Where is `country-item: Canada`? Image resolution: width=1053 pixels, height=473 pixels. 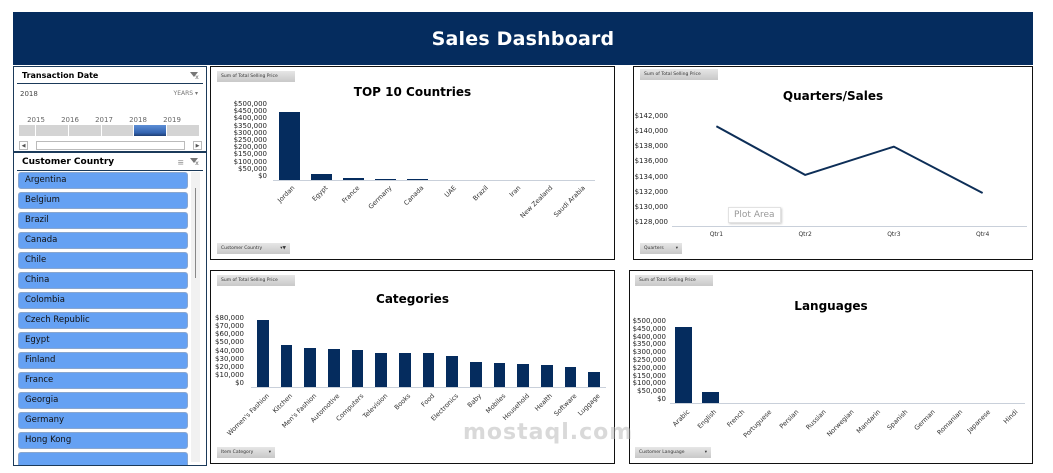 country-item: Canada is located at coordinates (103, 240).